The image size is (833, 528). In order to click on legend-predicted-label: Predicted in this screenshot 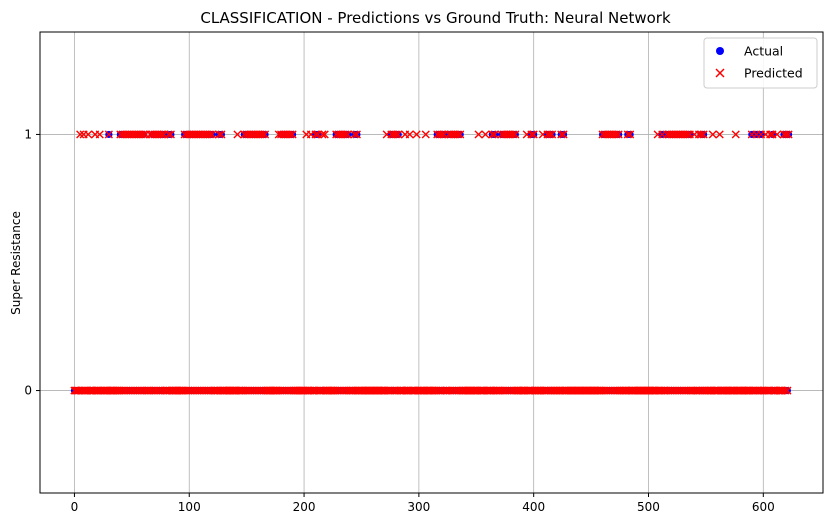, I will do `click(773, 73)`.